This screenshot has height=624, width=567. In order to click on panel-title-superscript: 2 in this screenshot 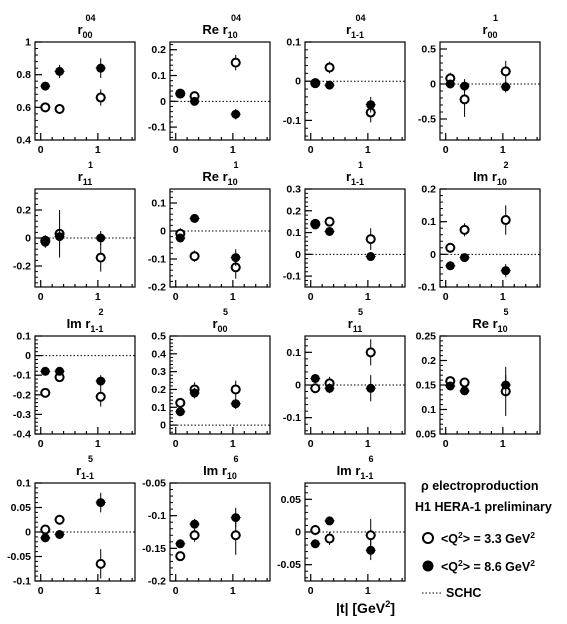, I will do `click(100, 312)`.